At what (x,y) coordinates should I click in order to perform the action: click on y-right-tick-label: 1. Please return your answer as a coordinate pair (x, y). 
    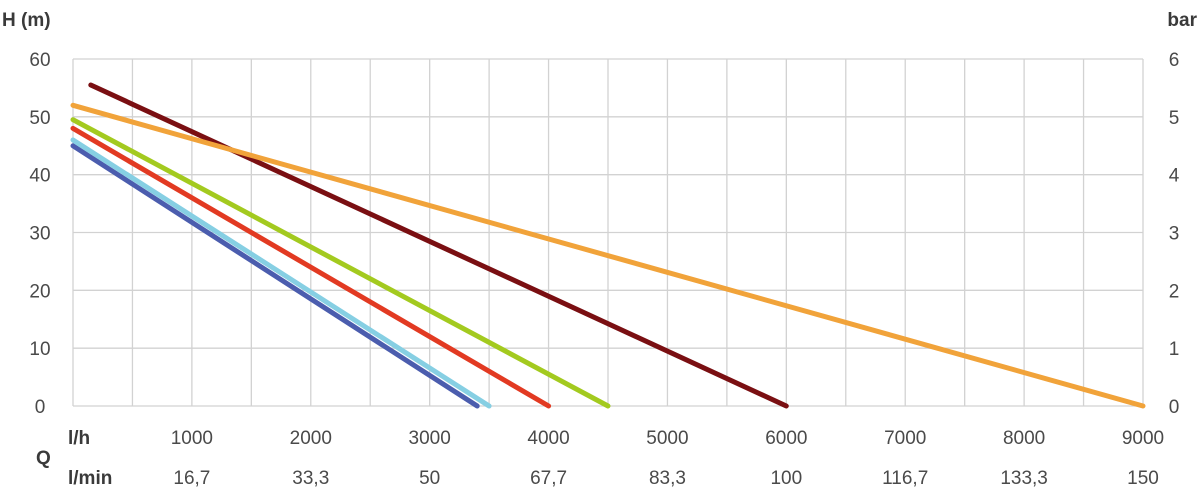
    Looking at the image, I should click on (1174, 349).